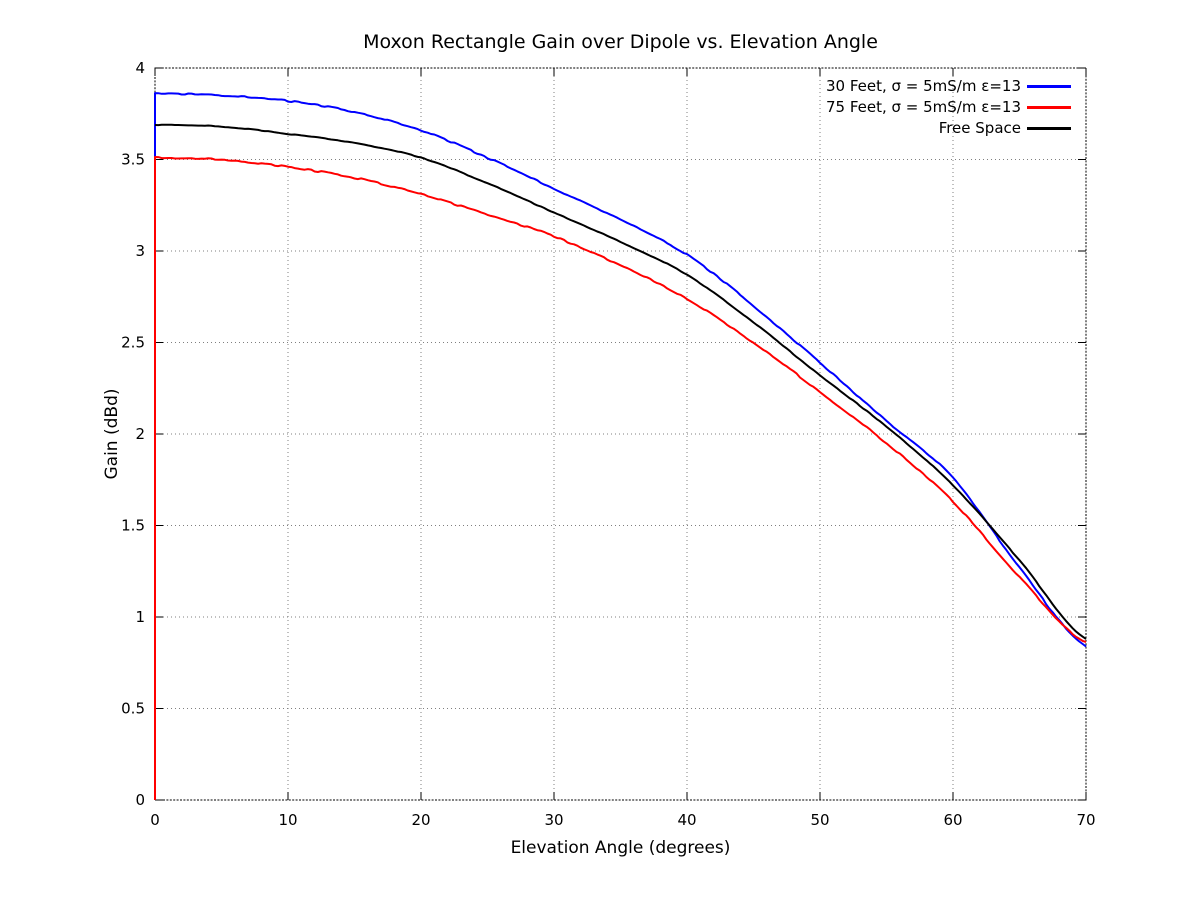 The width and height of the screenshot is (1200, 900). I want to click on x-tick-label: 70, so click(1085, 820).